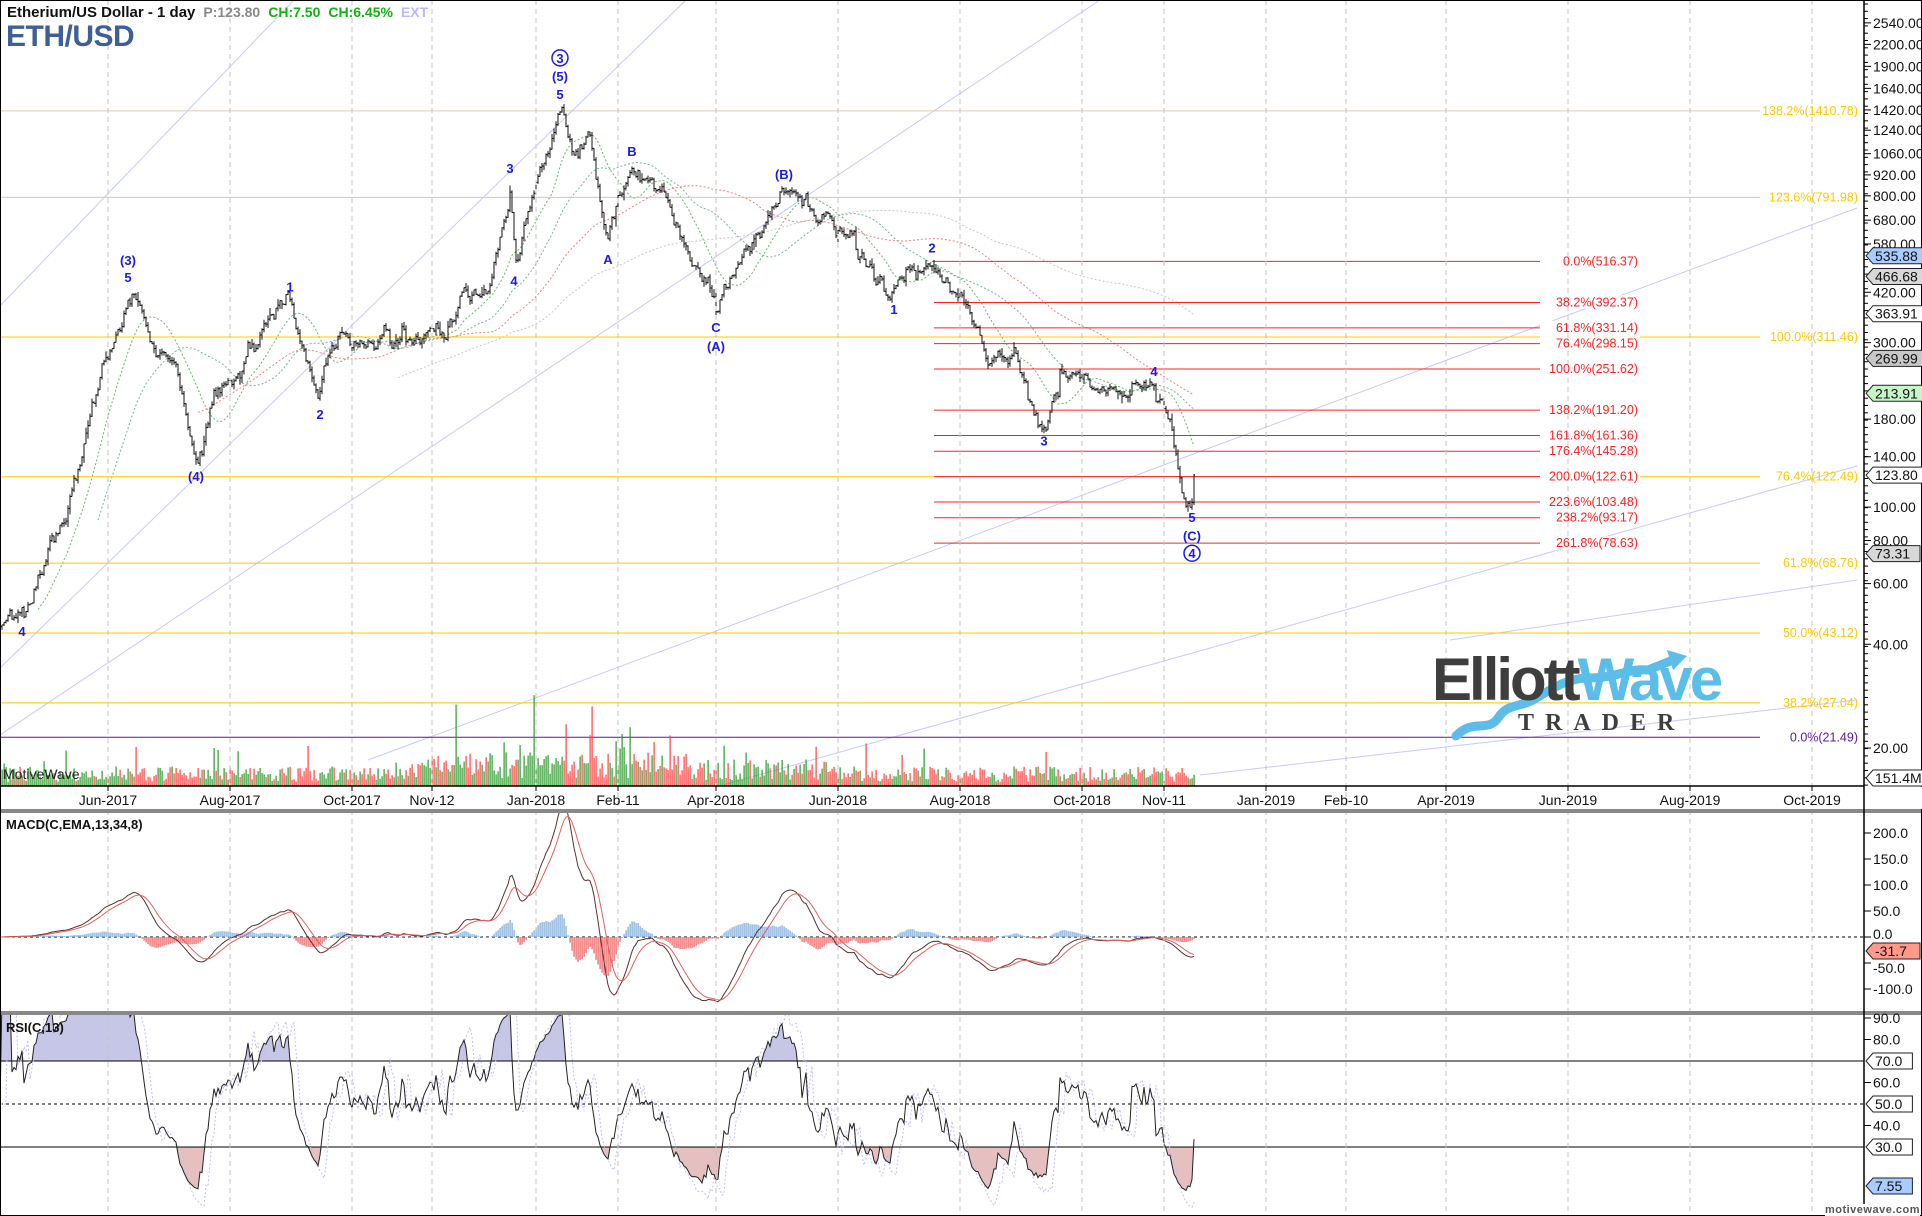  I want to click on ext-indicator: EXT, so click(414, 12).